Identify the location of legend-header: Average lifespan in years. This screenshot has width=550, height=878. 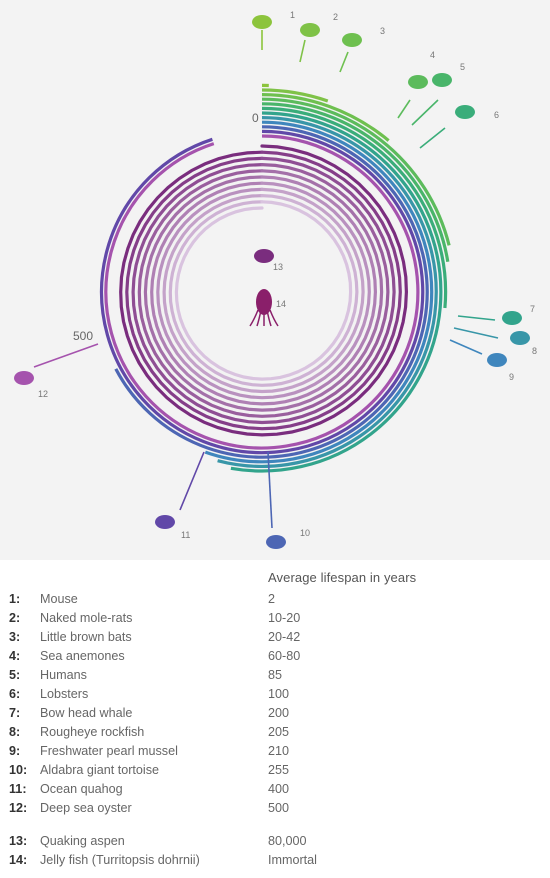
(342, 577).